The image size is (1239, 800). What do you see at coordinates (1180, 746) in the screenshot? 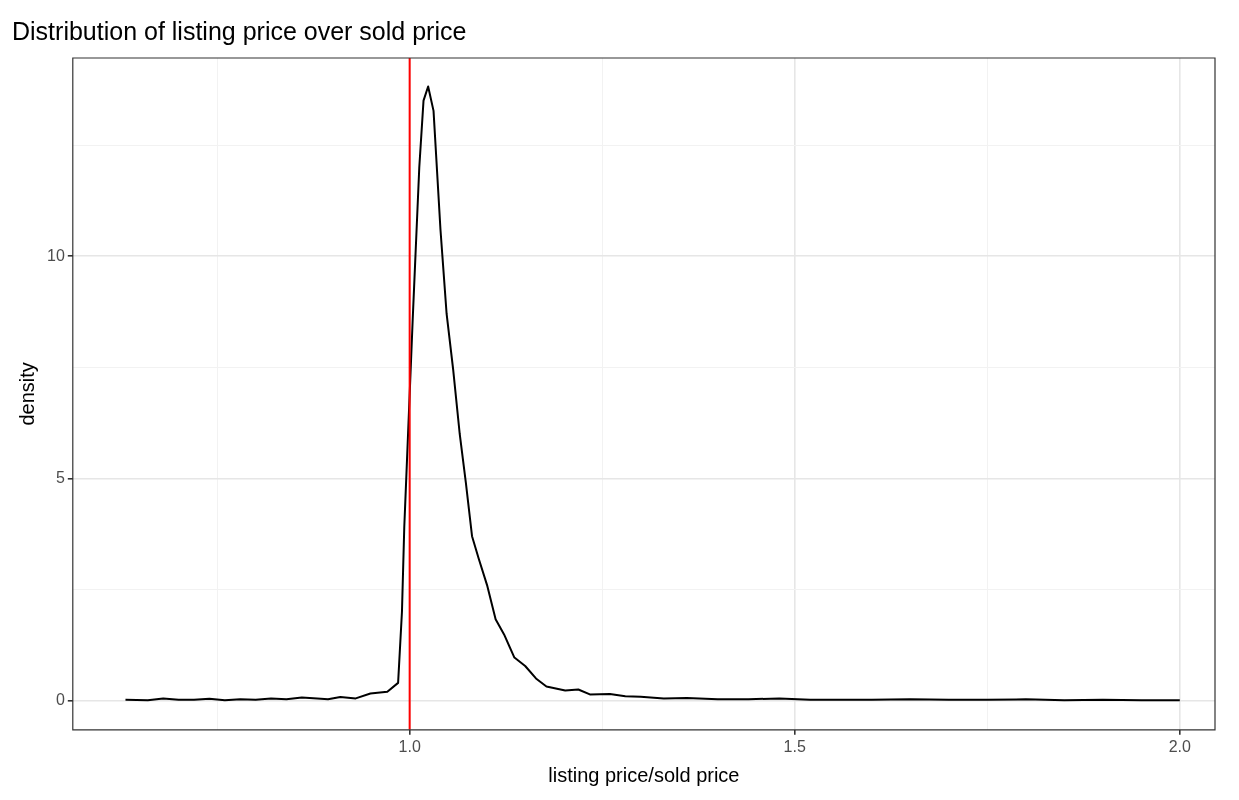
I see `x-tick-label: 2.0` at bounding box center [1180, 746].